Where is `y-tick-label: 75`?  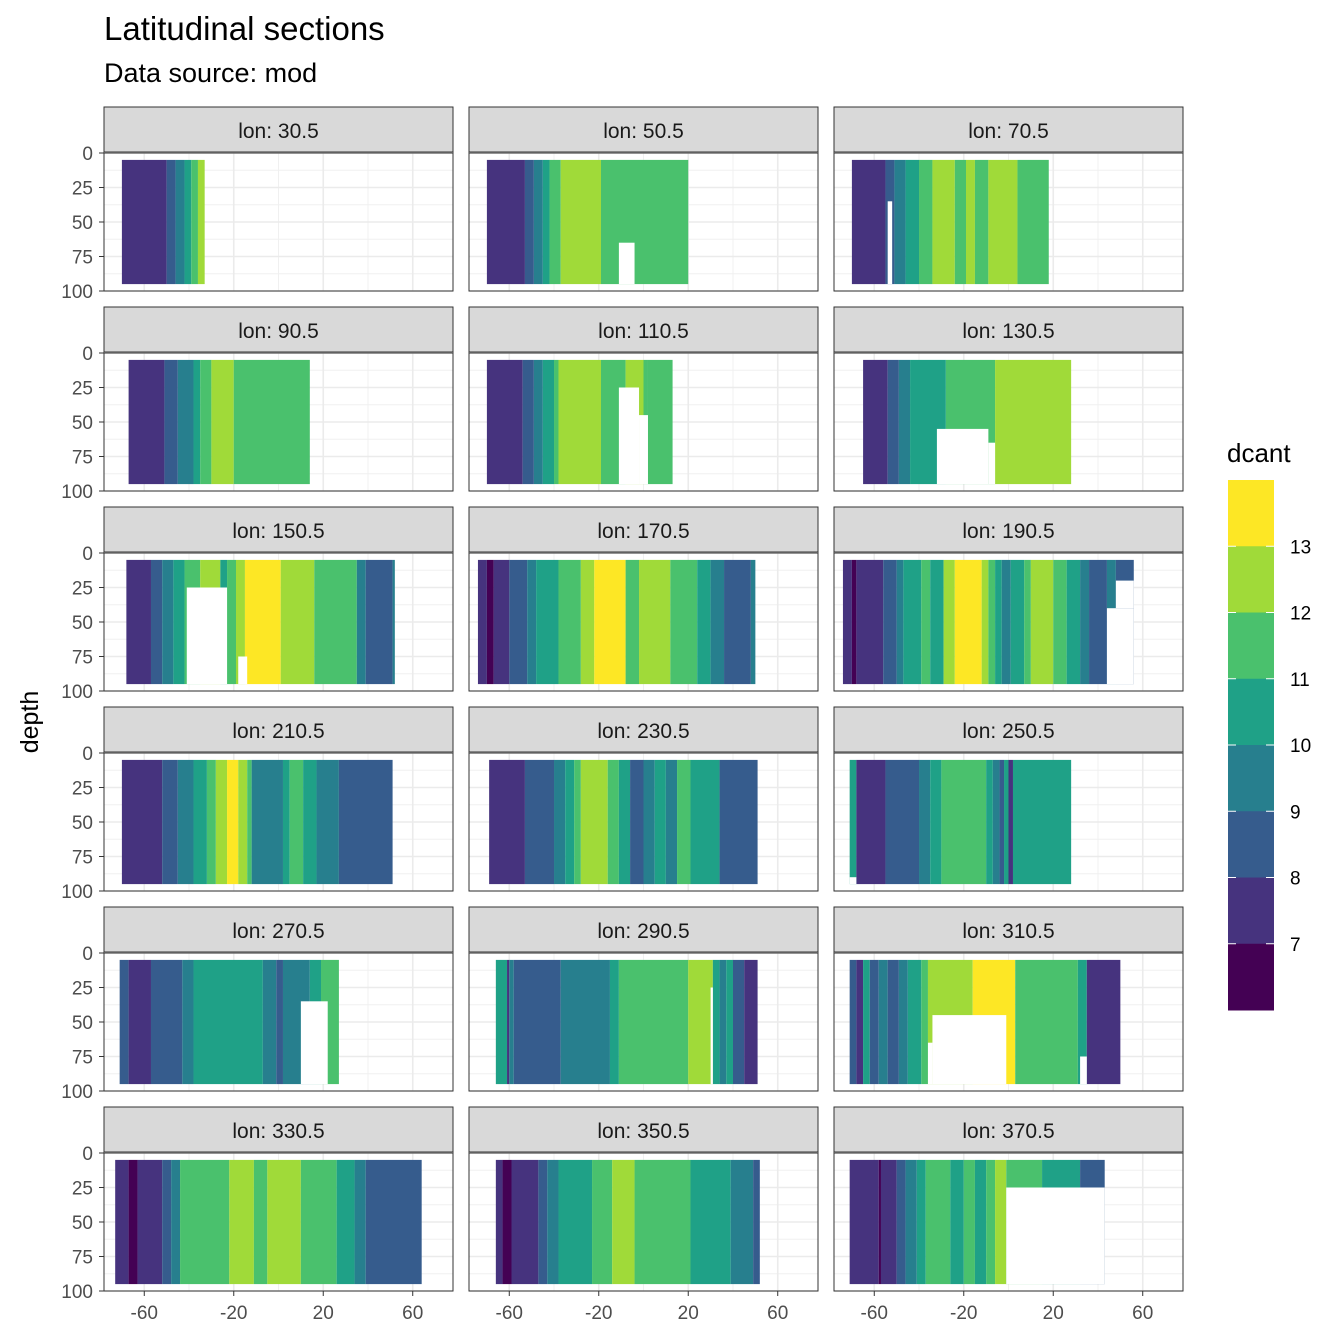
y-tick-label: 75 is located at coordinates (82, 458).